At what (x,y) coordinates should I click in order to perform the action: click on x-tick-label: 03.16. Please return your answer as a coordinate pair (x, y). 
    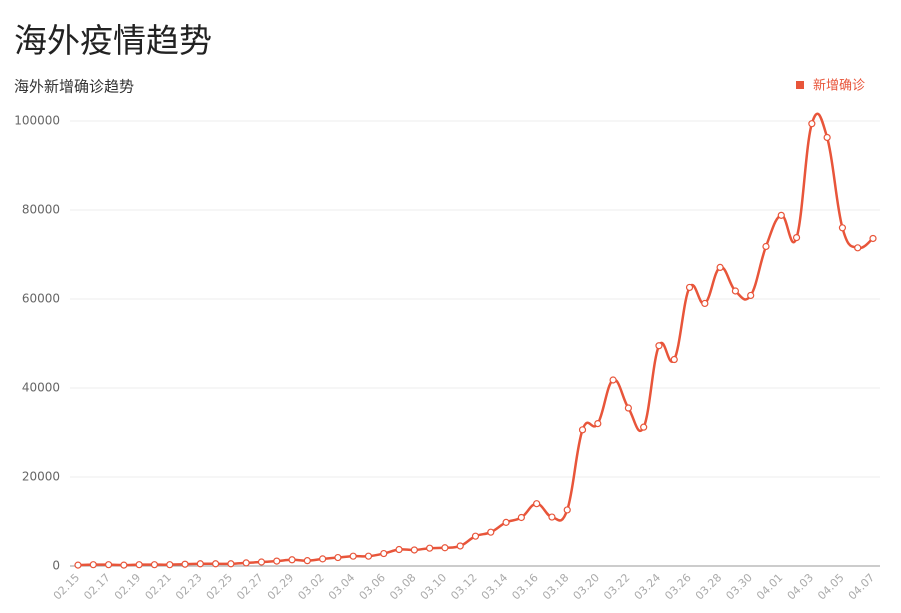
    Looking at the image, I should click on (524, 586).